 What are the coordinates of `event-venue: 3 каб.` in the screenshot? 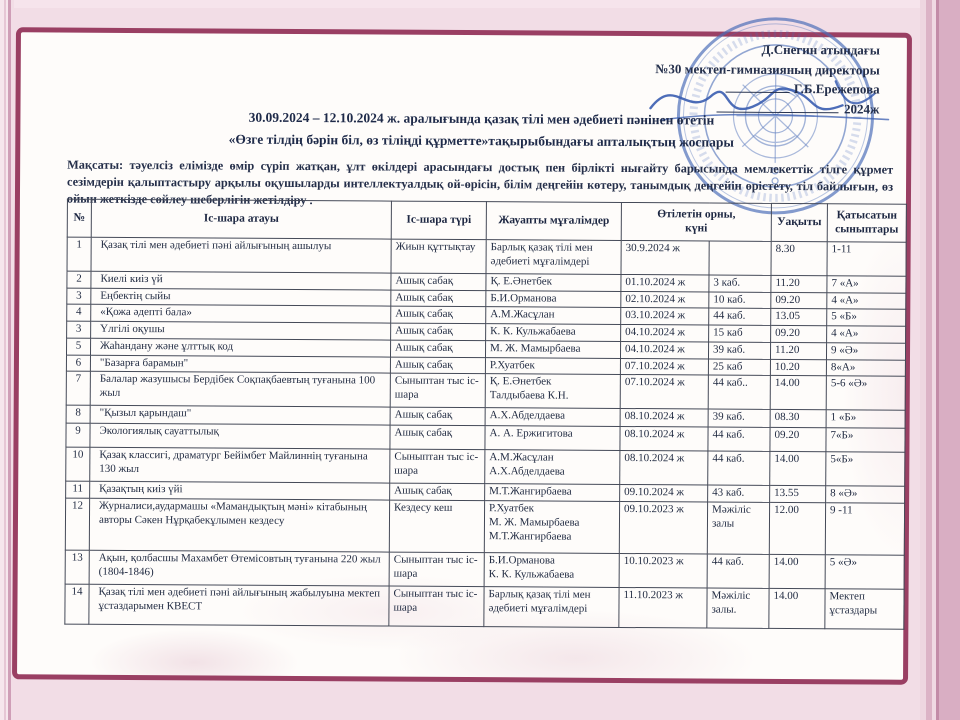 It's located at (740, 283).